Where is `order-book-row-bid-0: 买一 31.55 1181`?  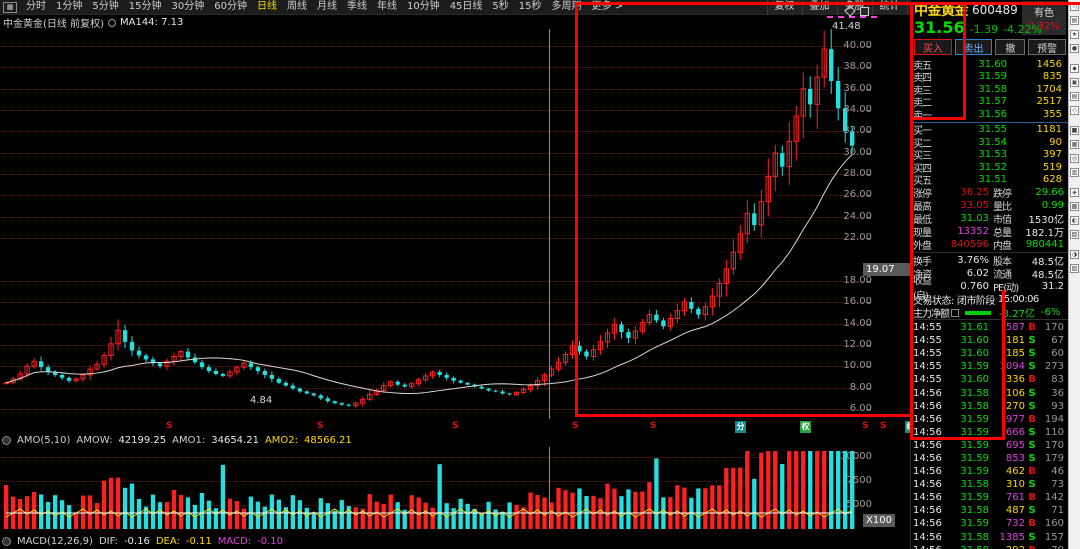 order-book-row-bid-0: 买一 31.55 1181 is located at coordinates (990, 130).